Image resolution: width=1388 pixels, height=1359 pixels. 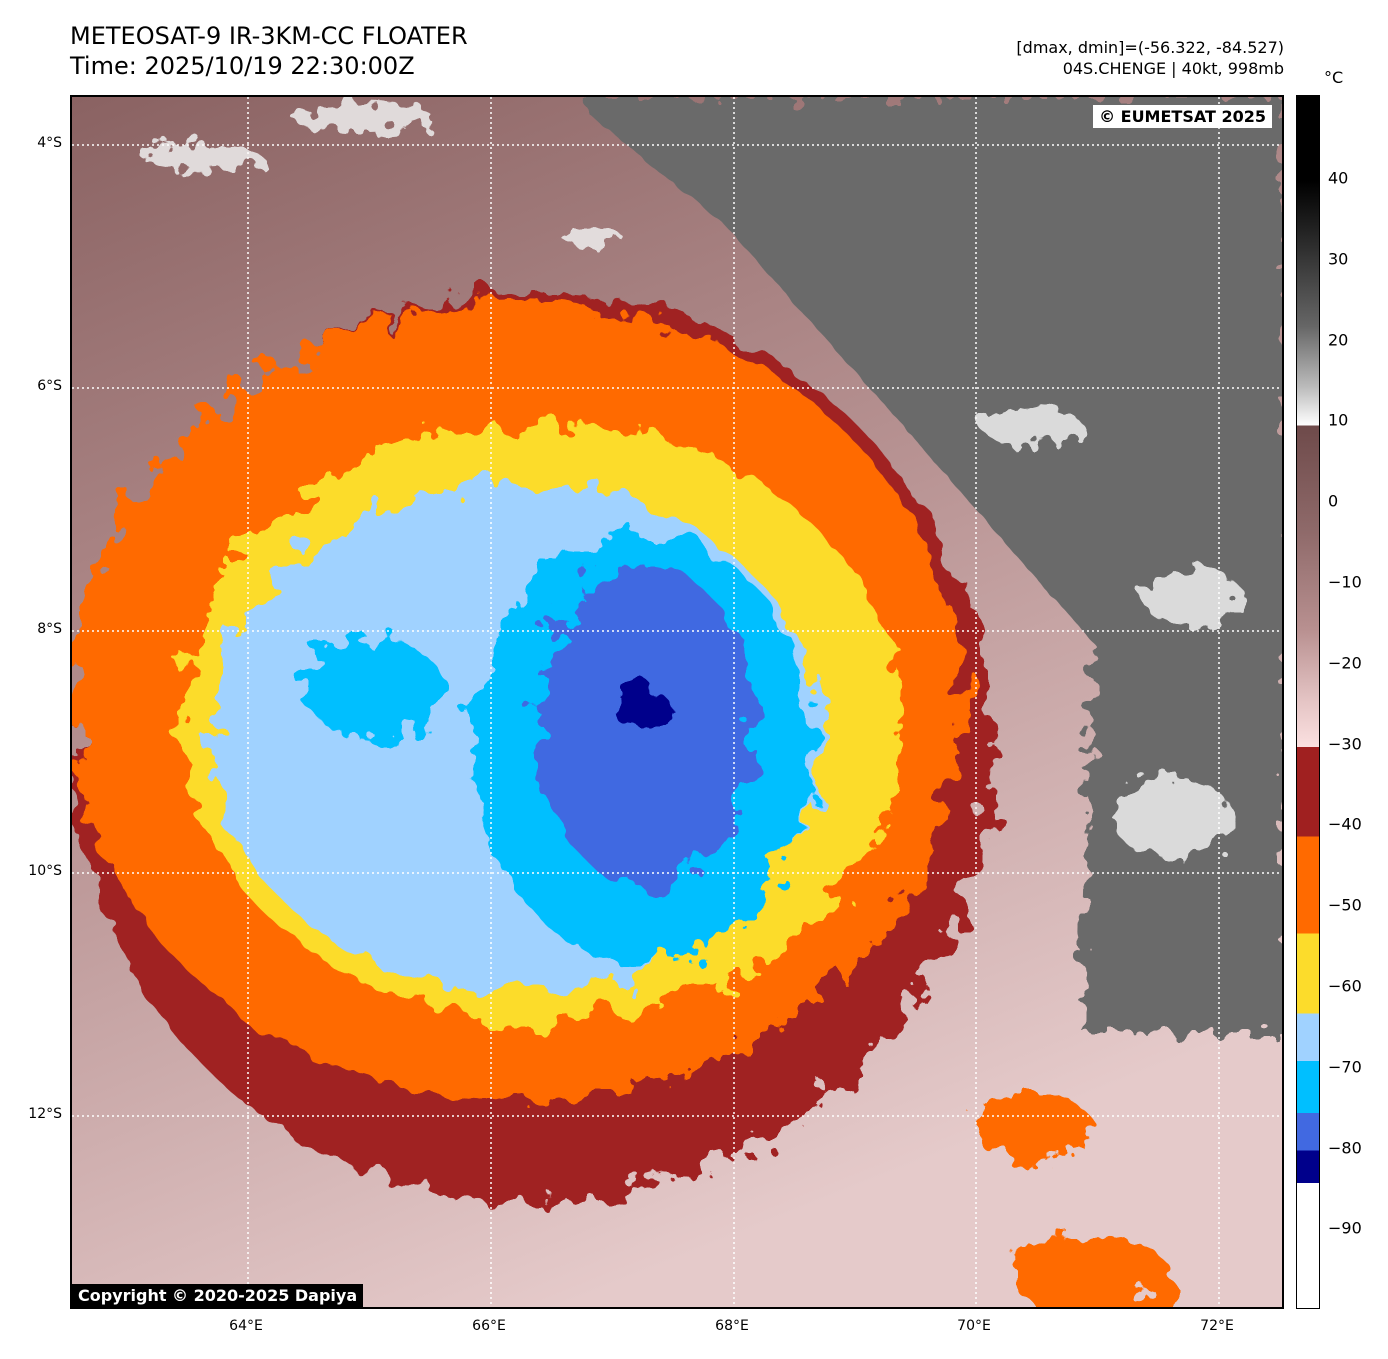 I want to click on storm-info: 04S.CHENGE | 40kt, 998mb, so click(x=1173, y=68).